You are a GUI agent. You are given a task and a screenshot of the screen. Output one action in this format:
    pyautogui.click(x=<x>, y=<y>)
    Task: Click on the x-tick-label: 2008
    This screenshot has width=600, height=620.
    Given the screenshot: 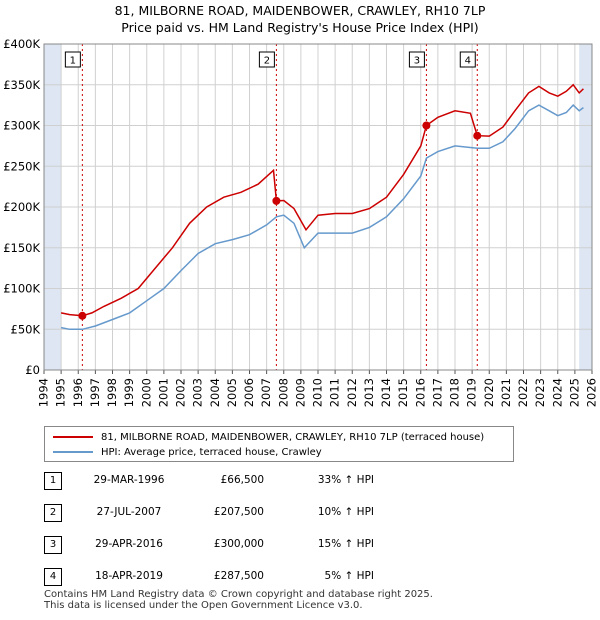 What is the action you would take?
    pyautogui.click(x=283, y=392)
    